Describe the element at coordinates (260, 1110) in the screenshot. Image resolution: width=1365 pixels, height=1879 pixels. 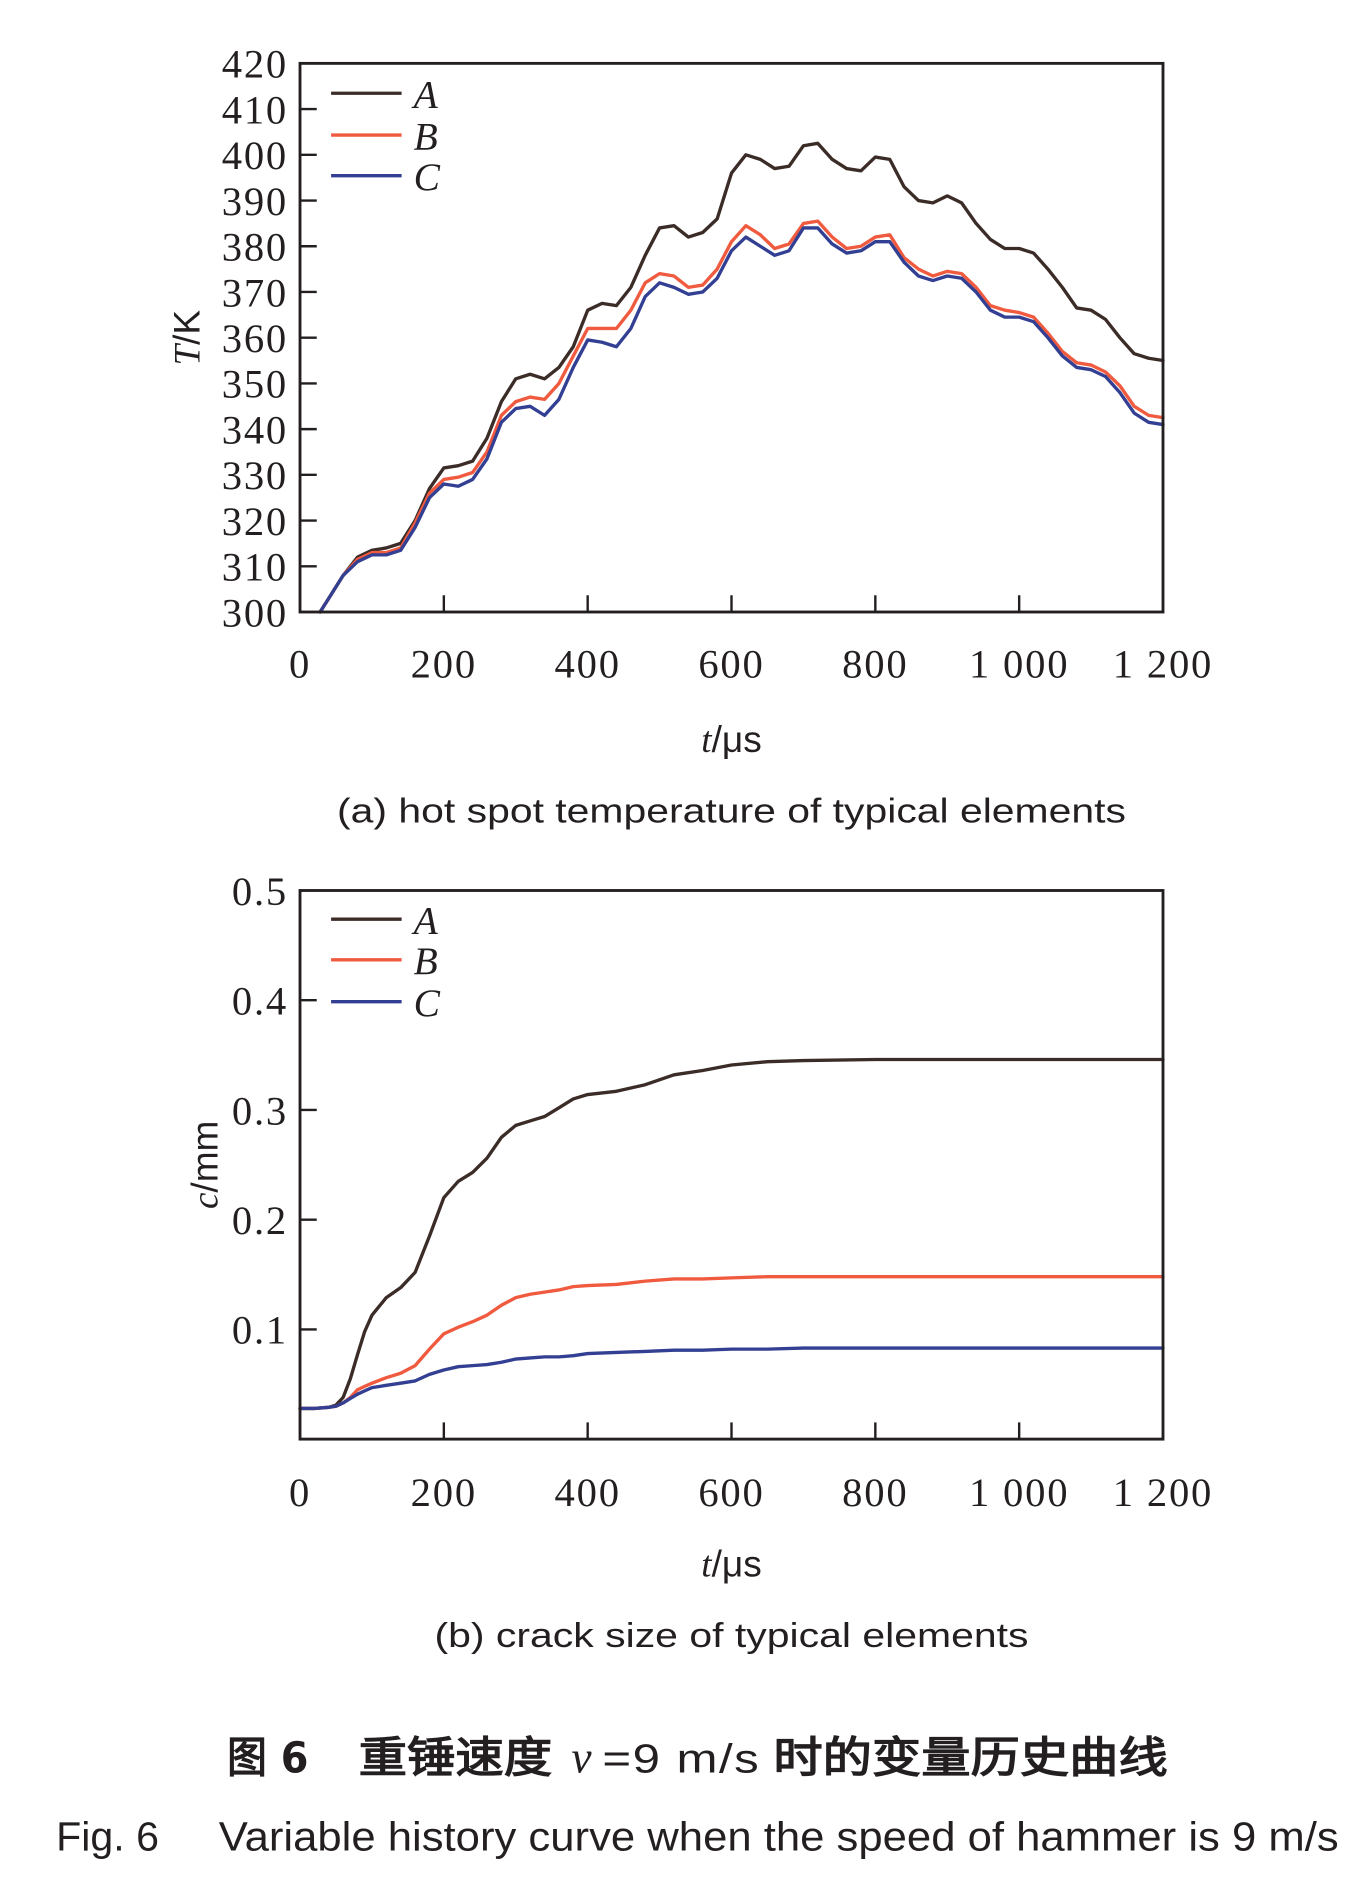
I see `y-tick-label: 0.3` at that location.